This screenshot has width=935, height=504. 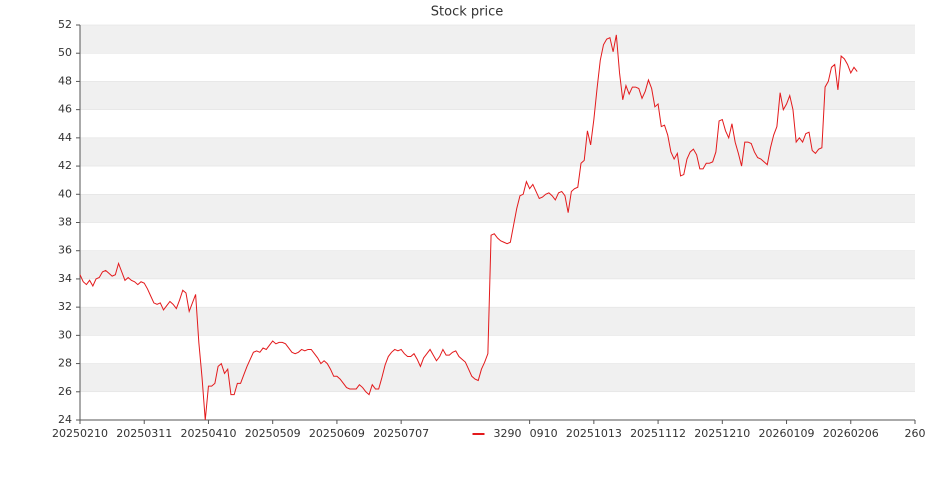 What do you see at coordinates (65, 278) in the screenshot?
I see `y-tick-label: 34` at bounding box center [65, 278].